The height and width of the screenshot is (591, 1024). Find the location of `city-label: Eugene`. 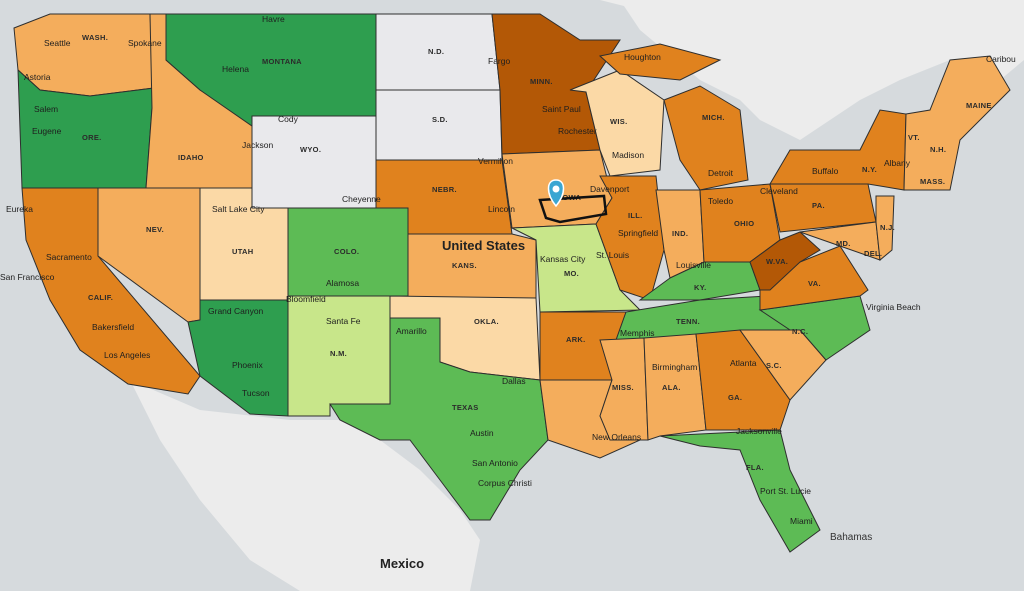

city-label: Eugene is located at coordinates (47, 131).